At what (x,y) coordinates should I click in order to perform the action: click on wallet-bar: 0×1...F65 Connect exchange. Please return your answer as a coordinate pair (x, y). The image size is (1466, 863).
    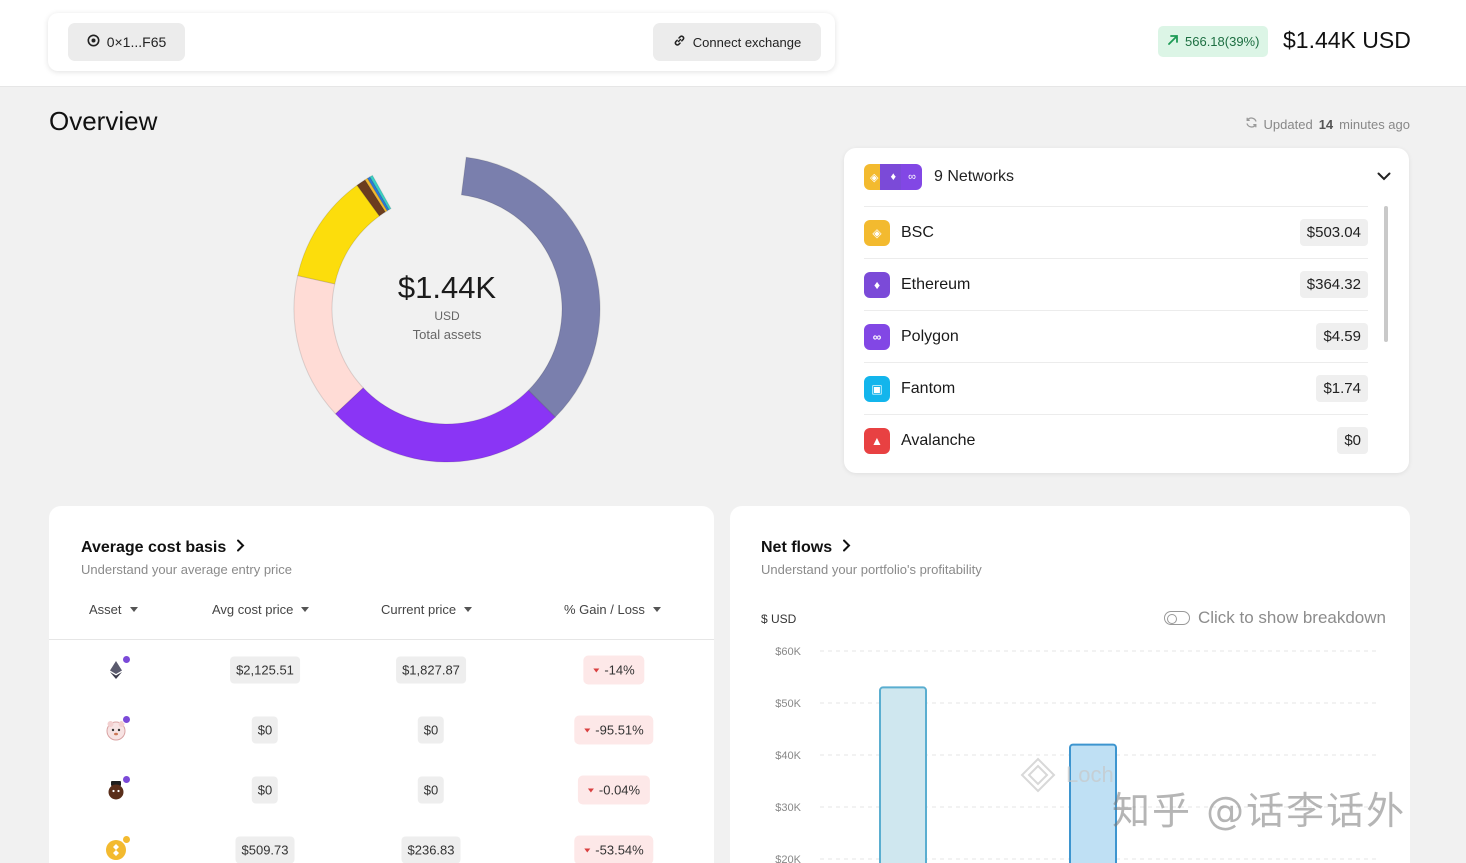
    Looking at the image, I should click on (441, 42).